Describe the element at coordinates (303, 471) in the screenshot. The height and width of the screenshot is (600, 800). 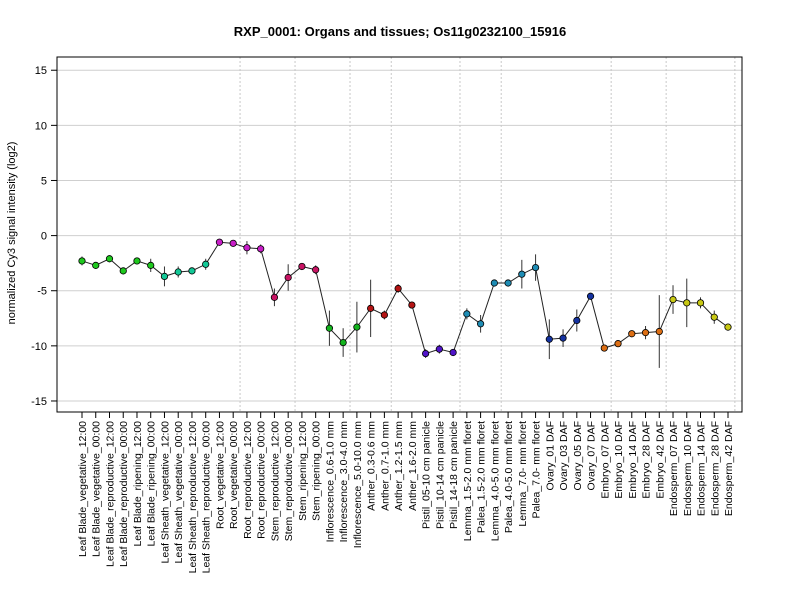
I see `x-tick-label: Stem_ripening_12:00` at that location.